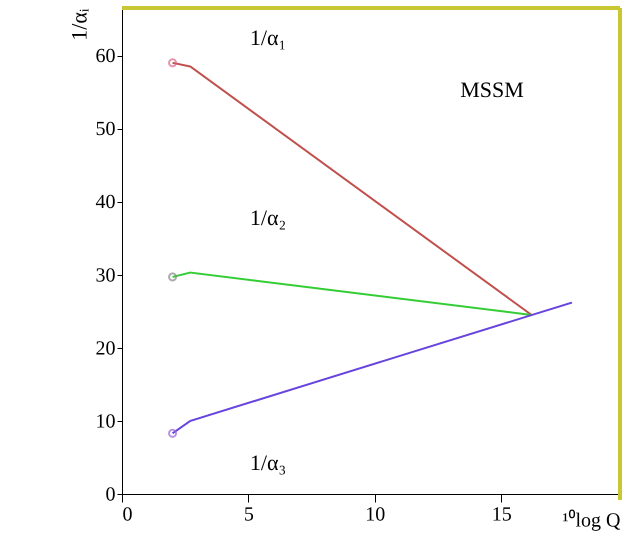  What do you see at coordinates (127, 515) in the screenshot?
I see `x-tick-label: 0` at bounding box center [127, 515].